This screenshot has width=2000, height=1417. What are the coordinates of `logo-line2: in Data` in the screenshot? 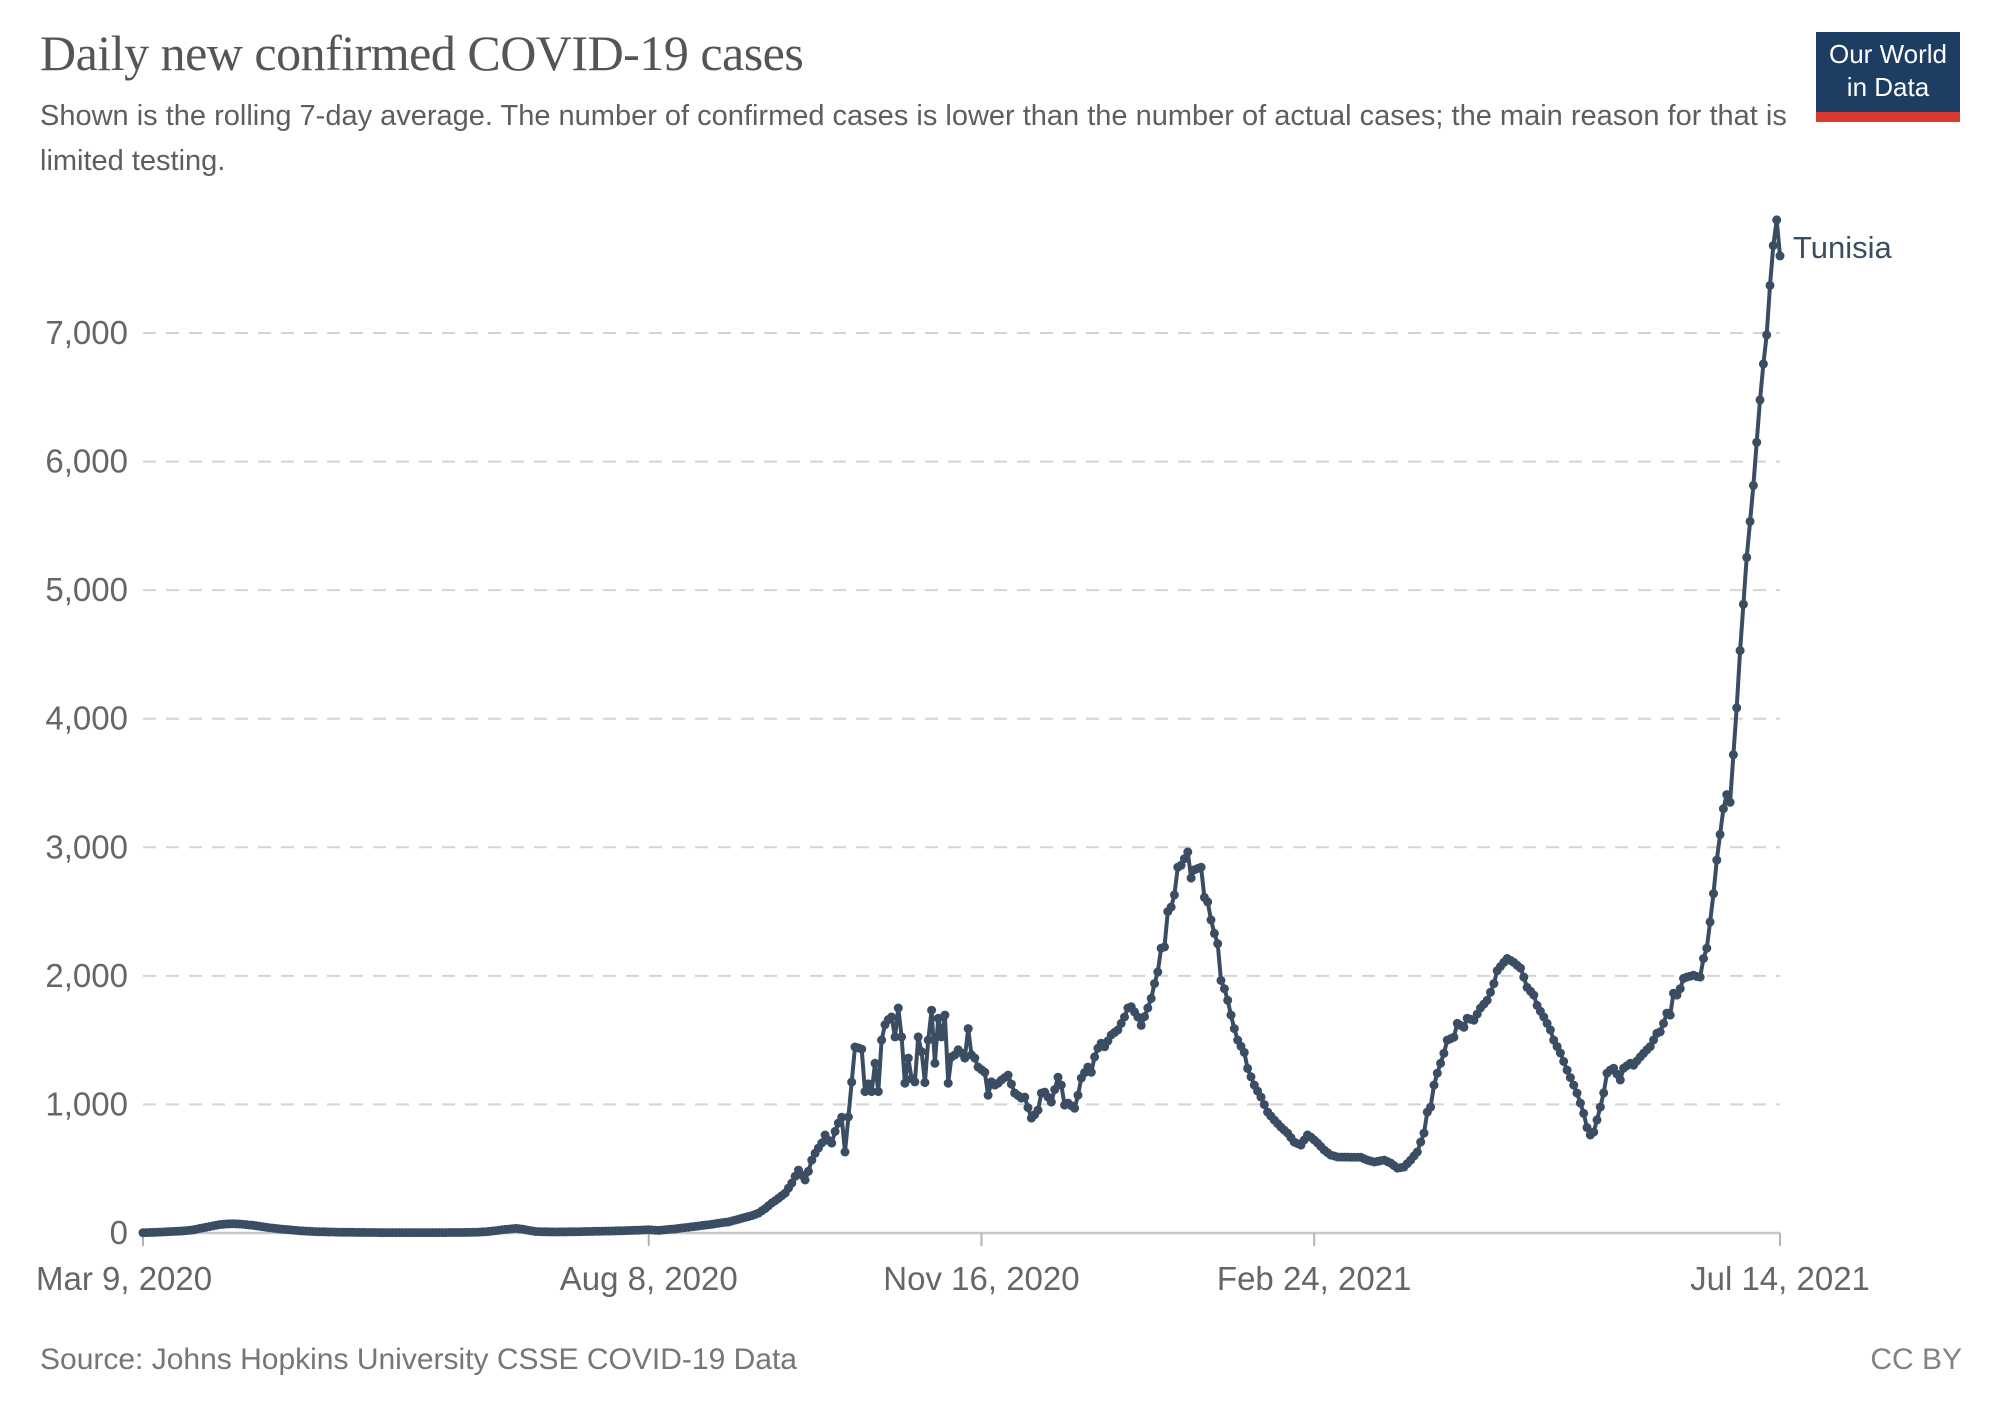 It's located at (1888, 87).